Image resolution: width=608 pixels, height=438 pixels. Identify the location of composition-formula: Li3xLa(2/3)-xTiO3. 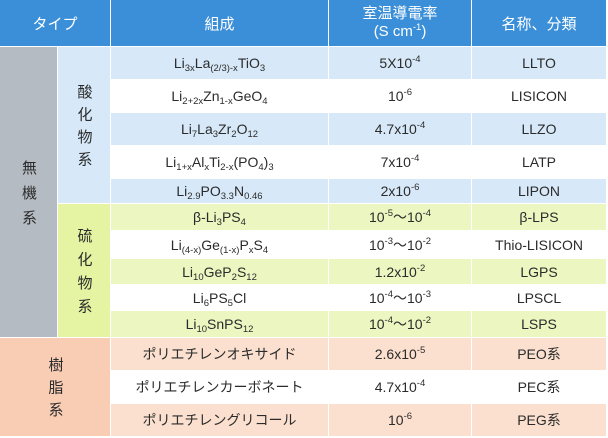
(219, 64).